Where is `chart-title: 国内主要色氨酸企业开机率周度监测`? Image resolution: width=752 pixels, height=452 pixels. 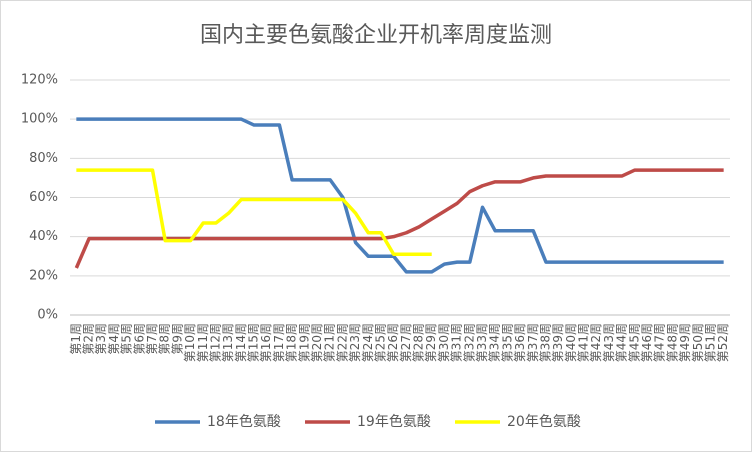 chart-title: 国内主要色氨酸企业开机率周度监测 is located at coordinates (376, 35).